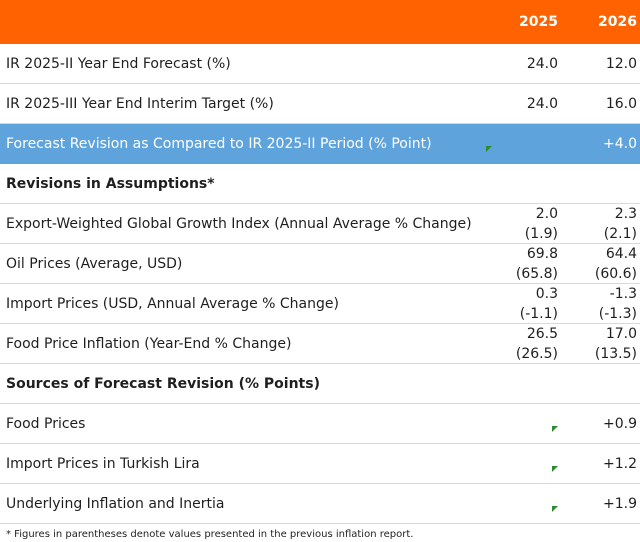 This screenshot has width=640, height=542. What do you see at coordinates (621, 63) in the screenshot?
I see `value-2026: 12.0` at bounding box center [621, 63].